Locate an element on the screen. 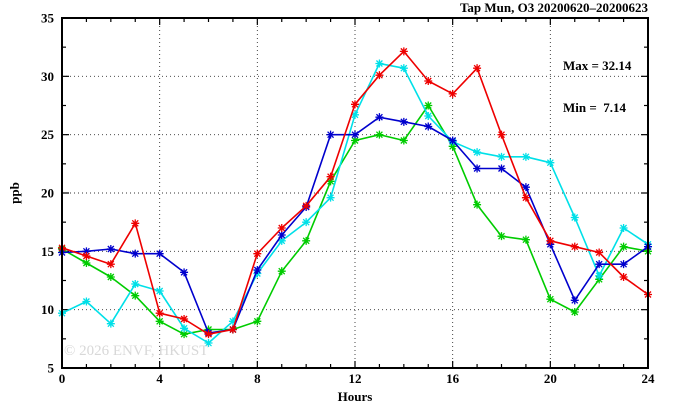 The image size is (674, 409). x-tick-label-16: 16 is located at coordinates (453, 378).